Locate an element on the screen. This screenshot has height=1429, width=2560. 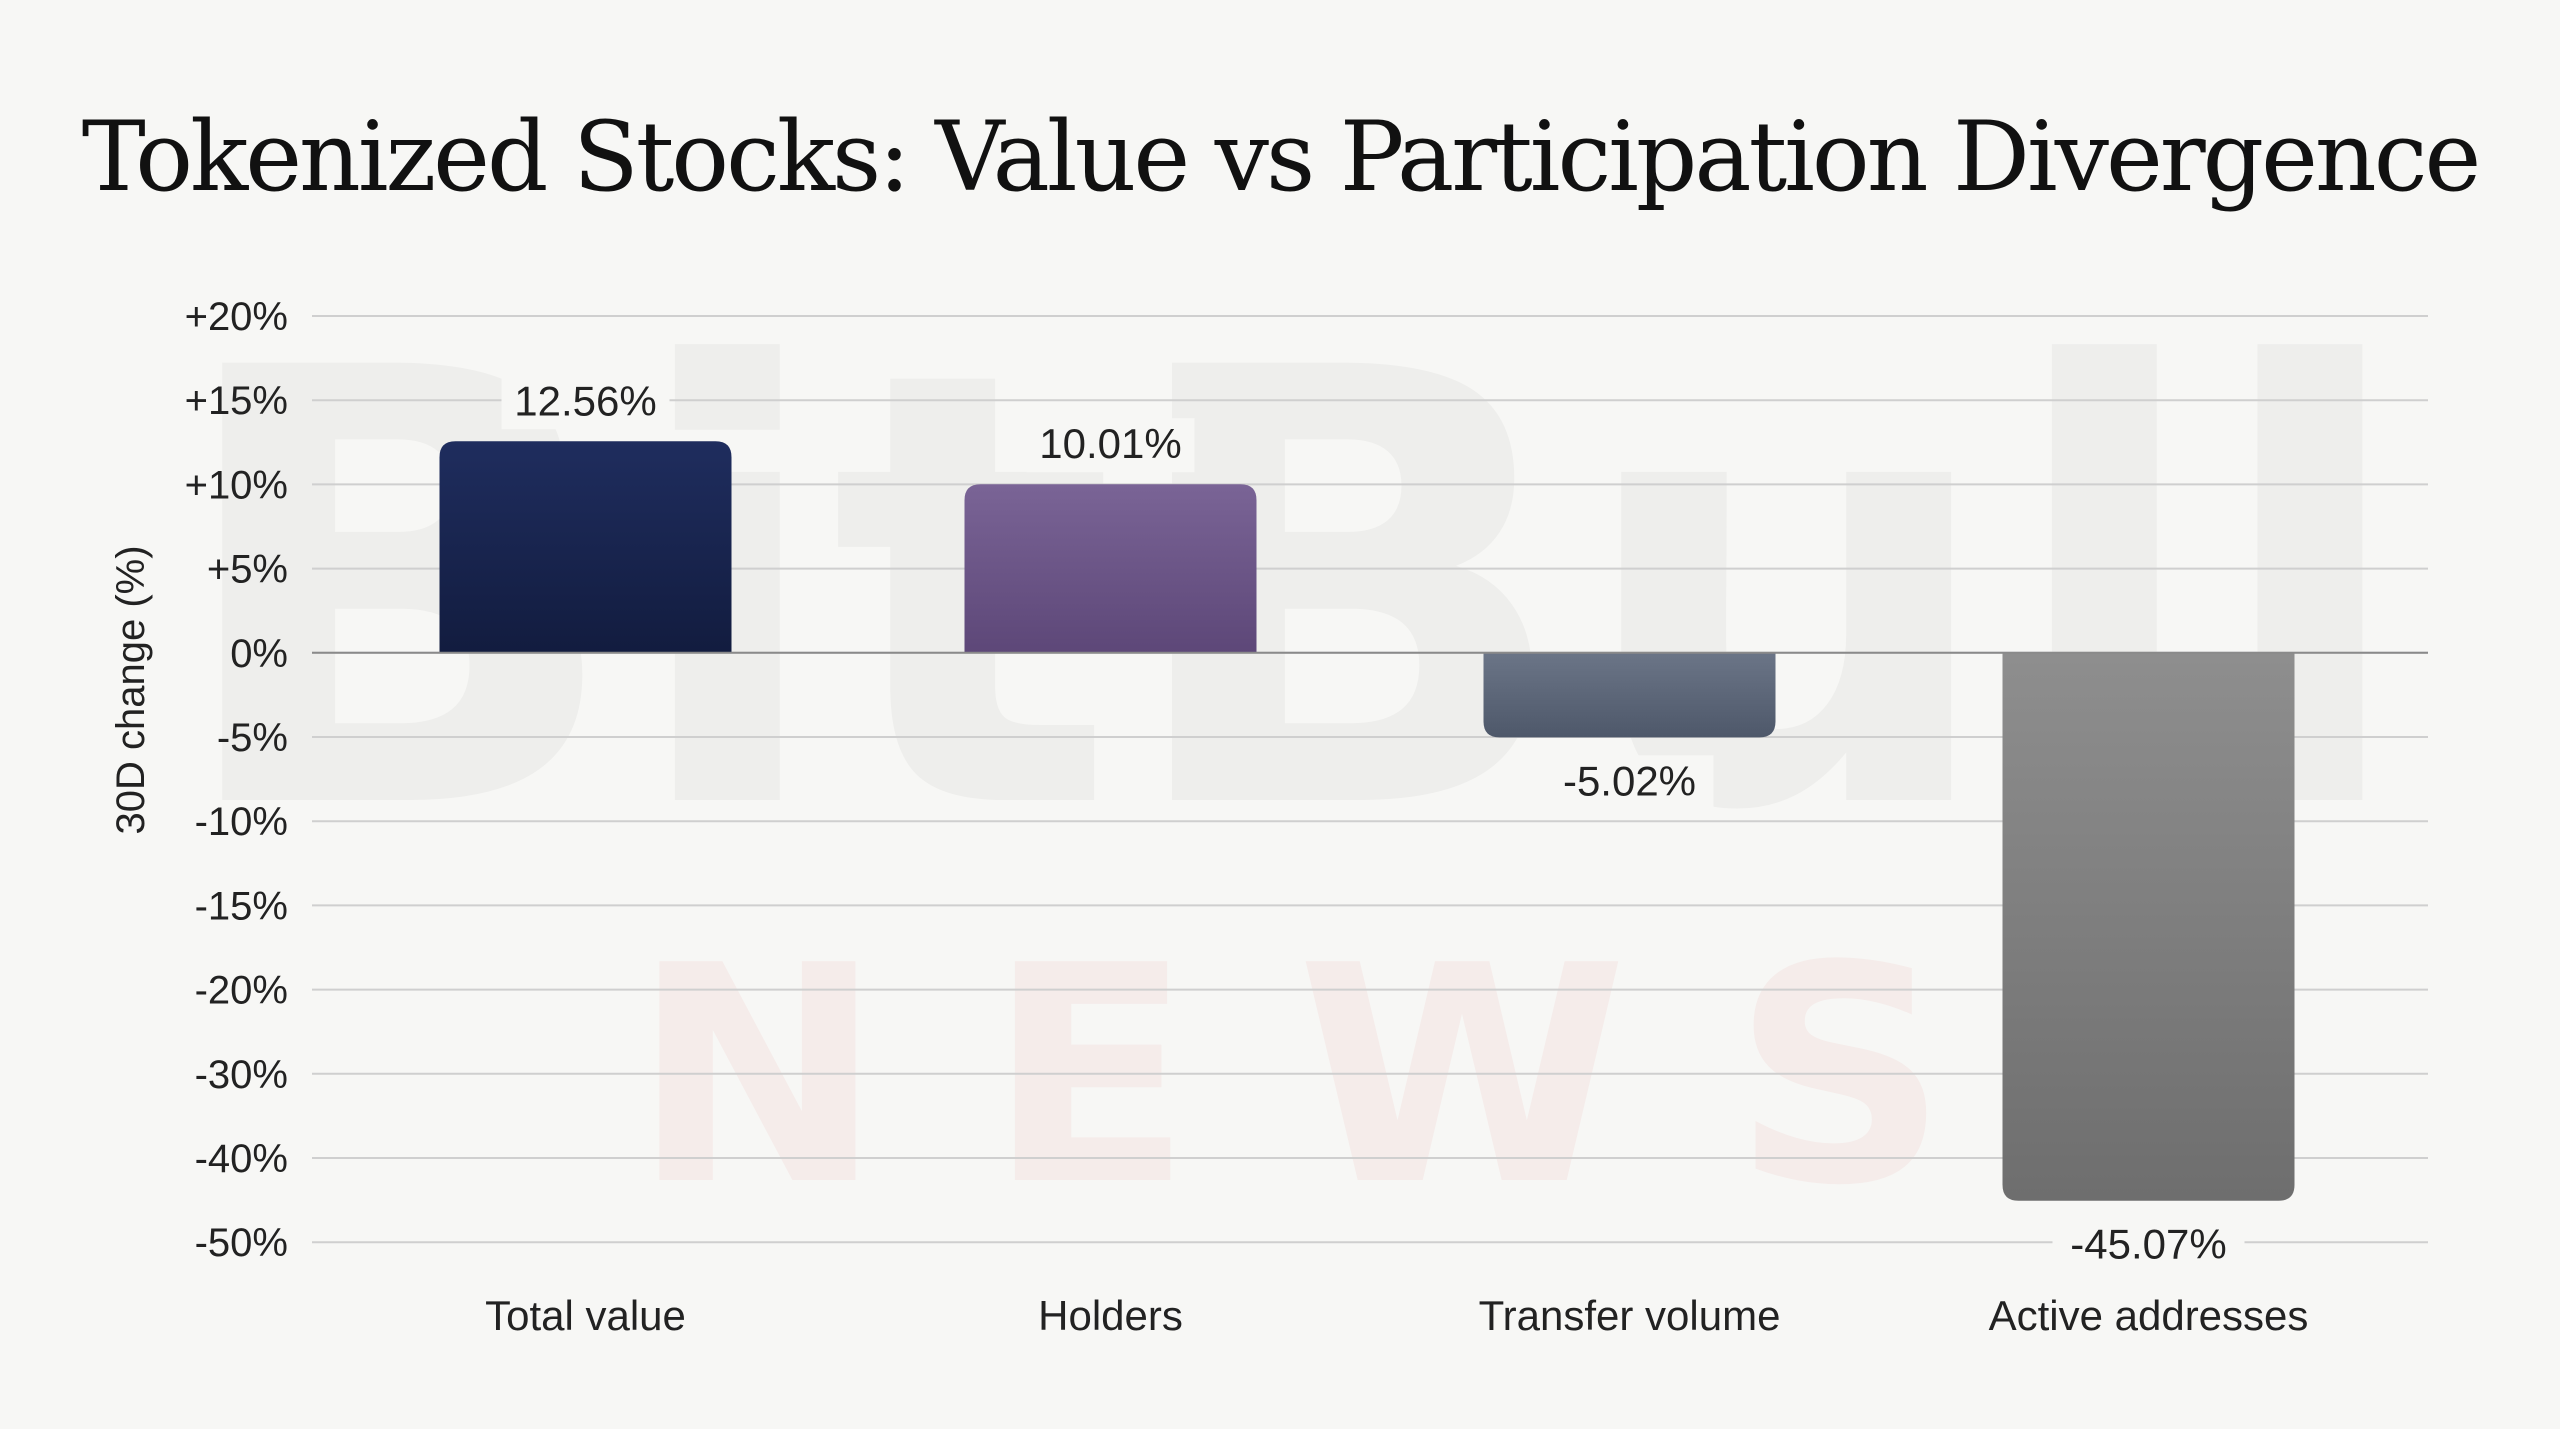
category-label: Holders is located at coordinates (1110, 1315).